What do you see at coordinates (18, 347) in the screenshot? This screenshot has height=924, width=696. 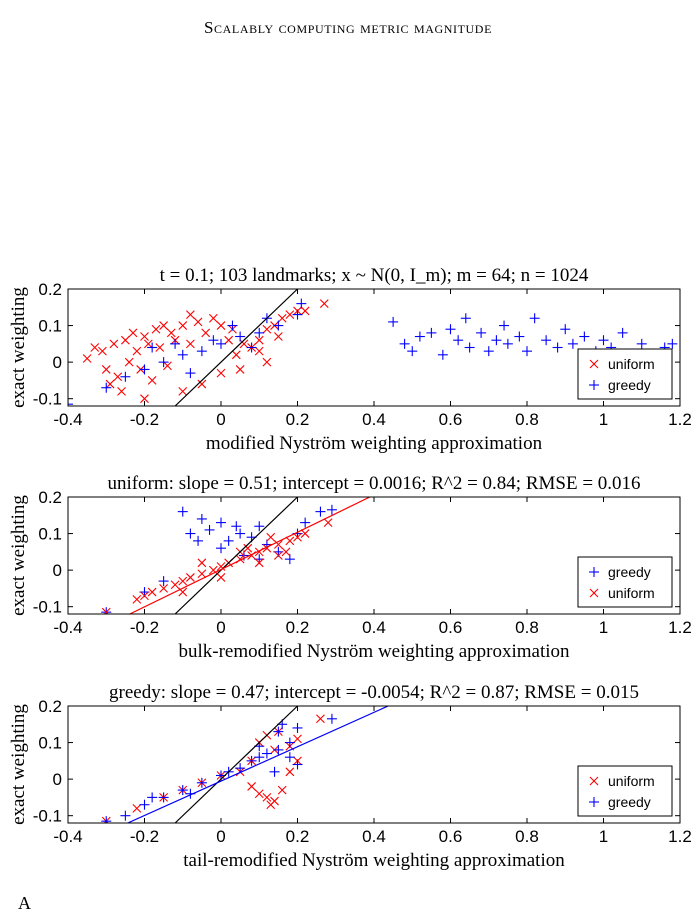 I see `y-axis-label: exact weighting` at bounding box center [18, 347].